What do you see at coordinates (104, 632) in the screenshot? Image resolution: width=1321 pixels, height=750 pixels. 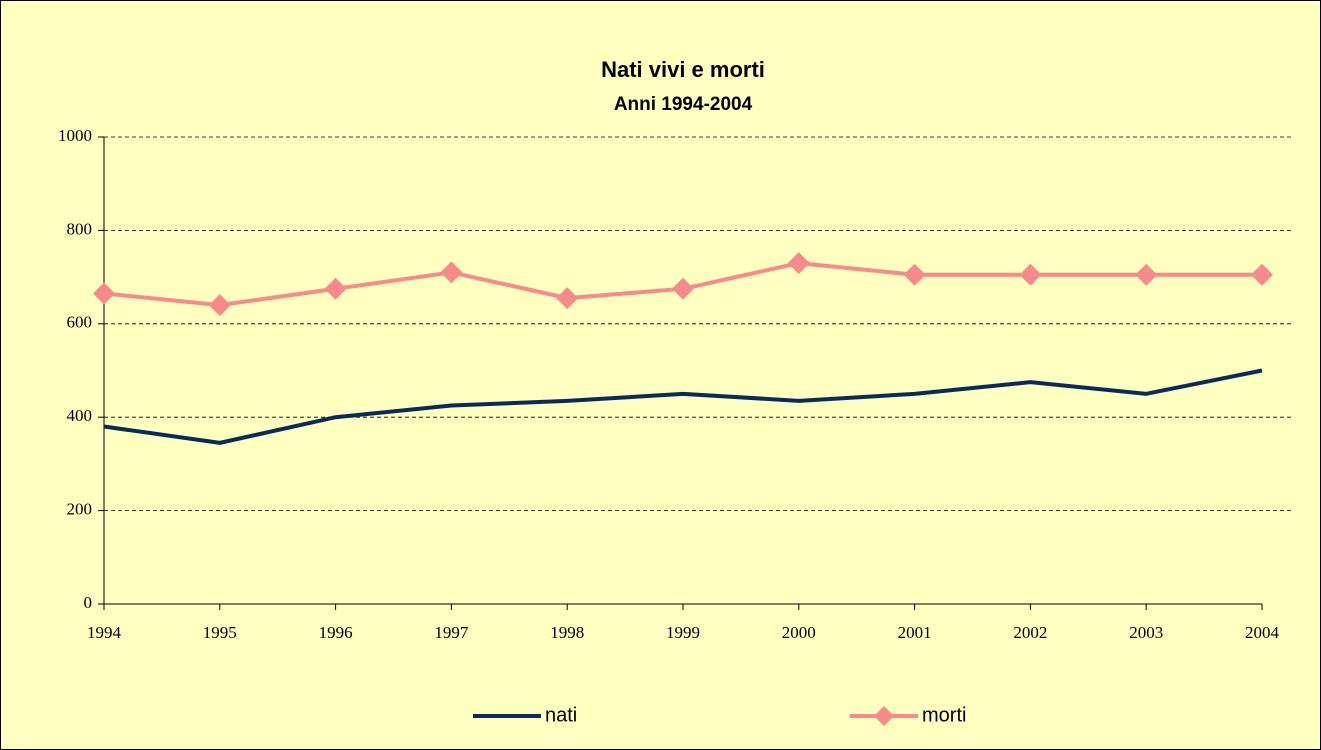 I see `x-tick-label: 1994` at bounding box center [104, 632].